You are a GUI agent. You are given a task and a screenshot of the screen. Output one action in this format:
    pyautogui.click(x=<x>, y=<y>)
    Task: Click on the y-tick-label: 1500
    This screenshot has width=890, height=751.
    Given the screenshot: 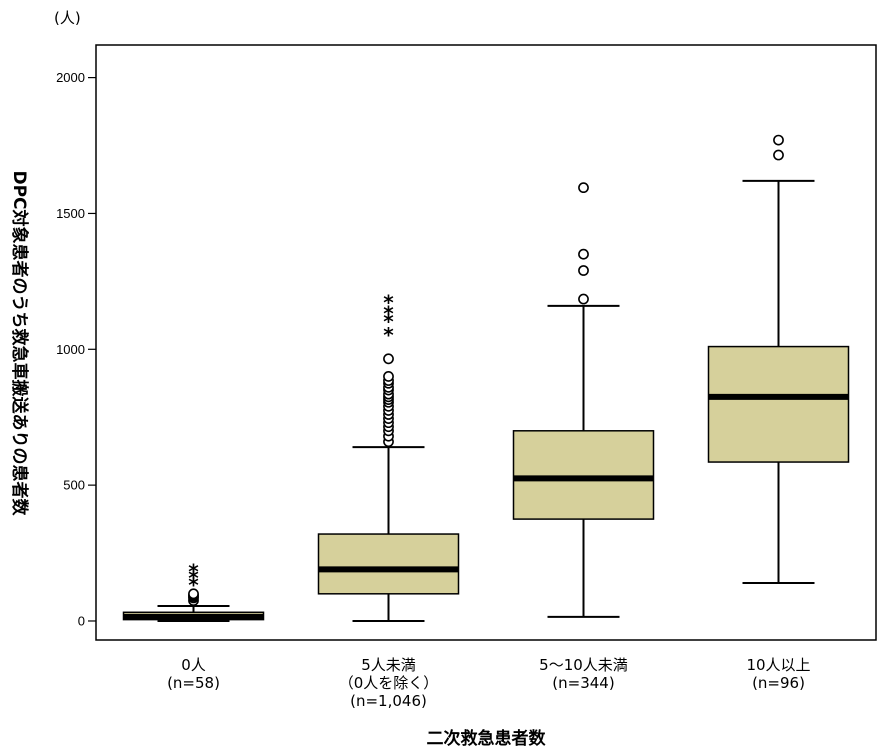 What is the action you would take?
    pyautogui.click(x=70, y=213)
    